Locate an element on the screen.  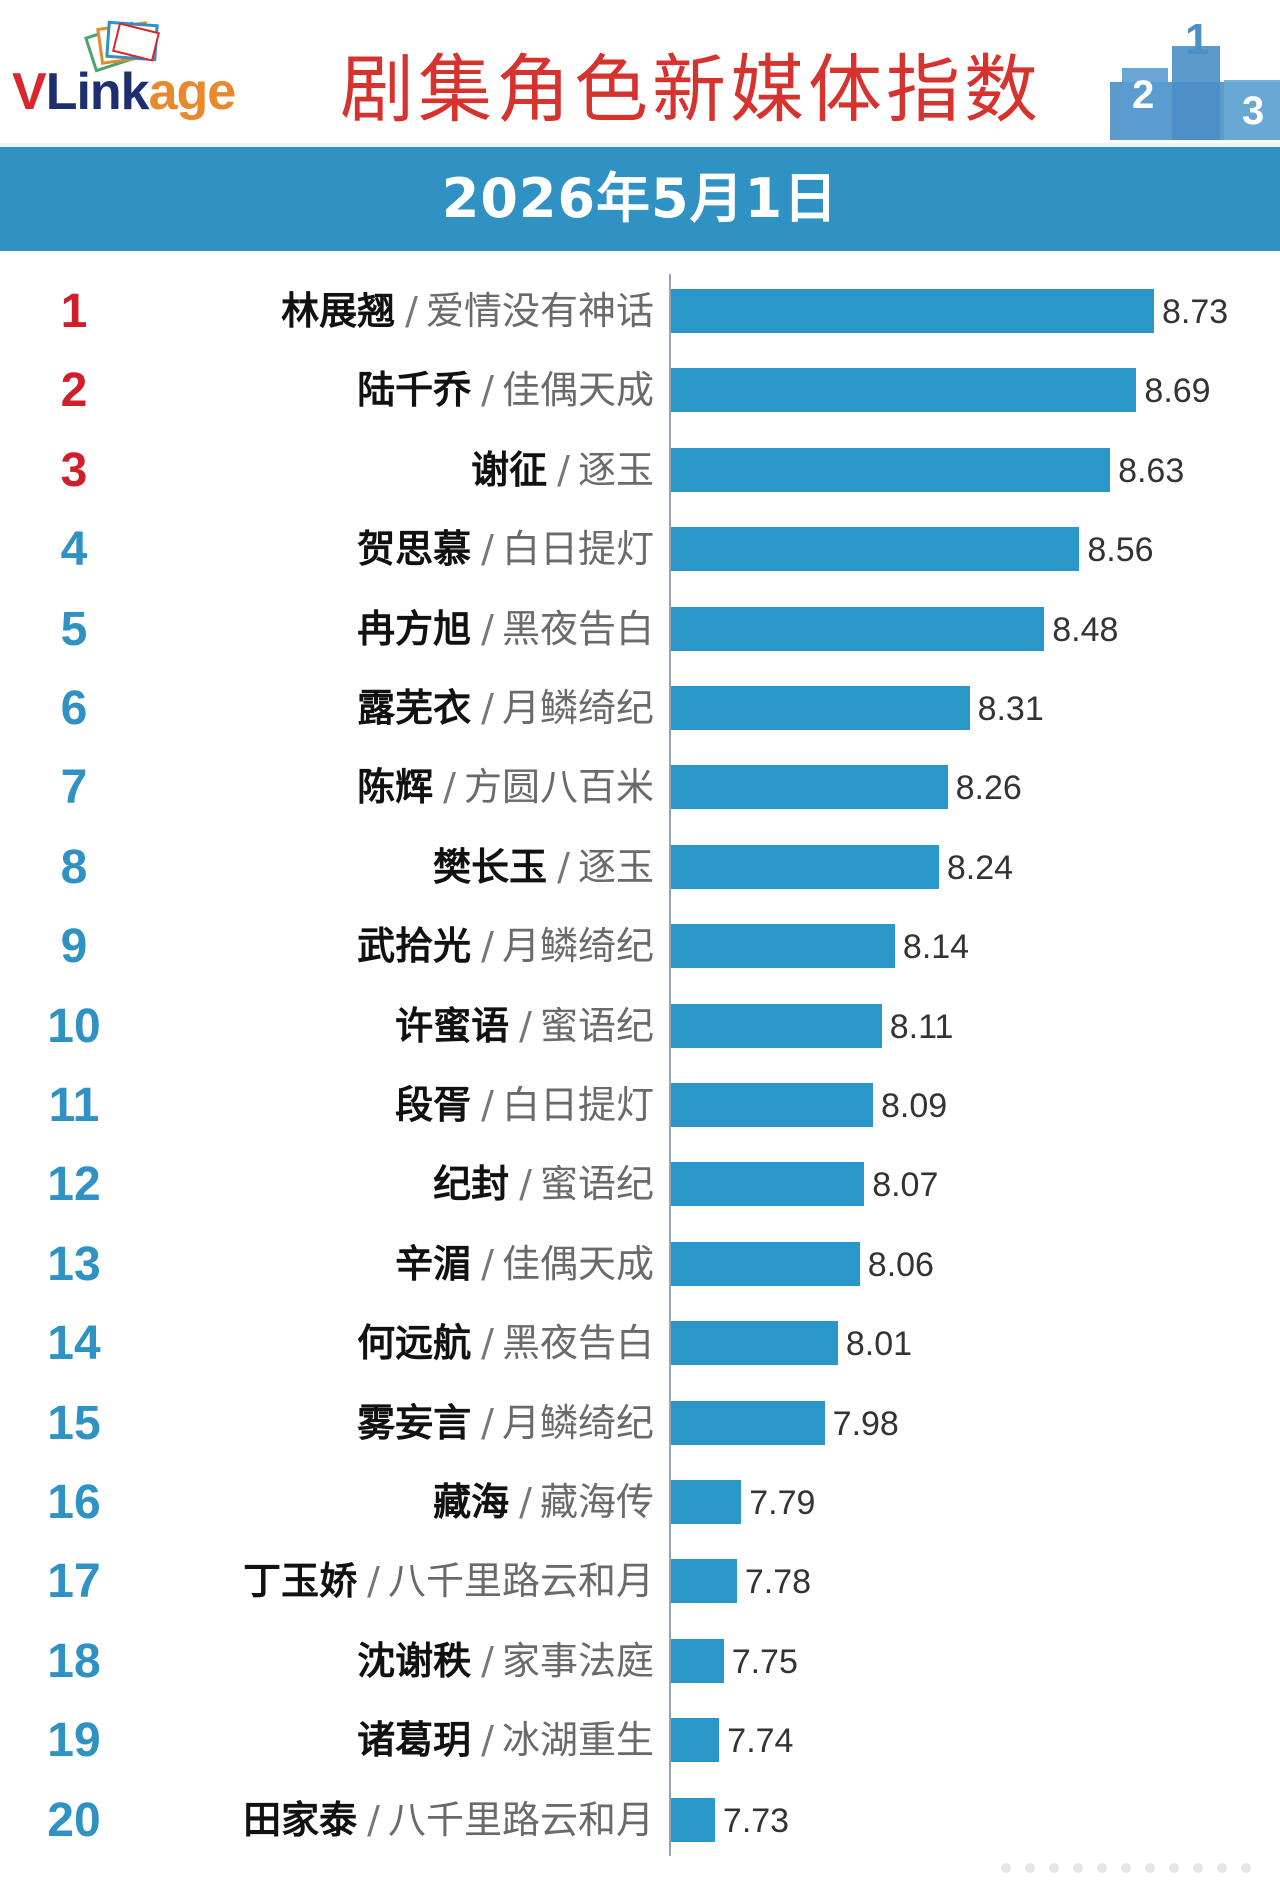
chart-row: 19 诸葛玥 / 冰湖重生 7.74 is located at coordinates (640, 1738).